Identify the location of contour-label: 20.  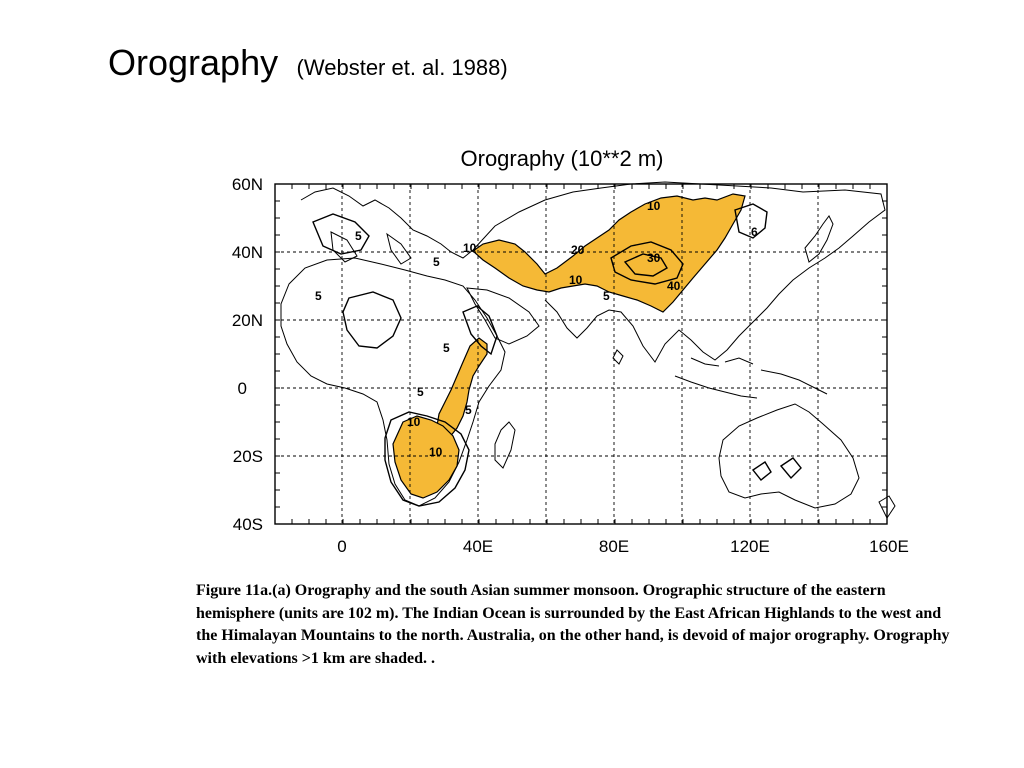
(578, 250).